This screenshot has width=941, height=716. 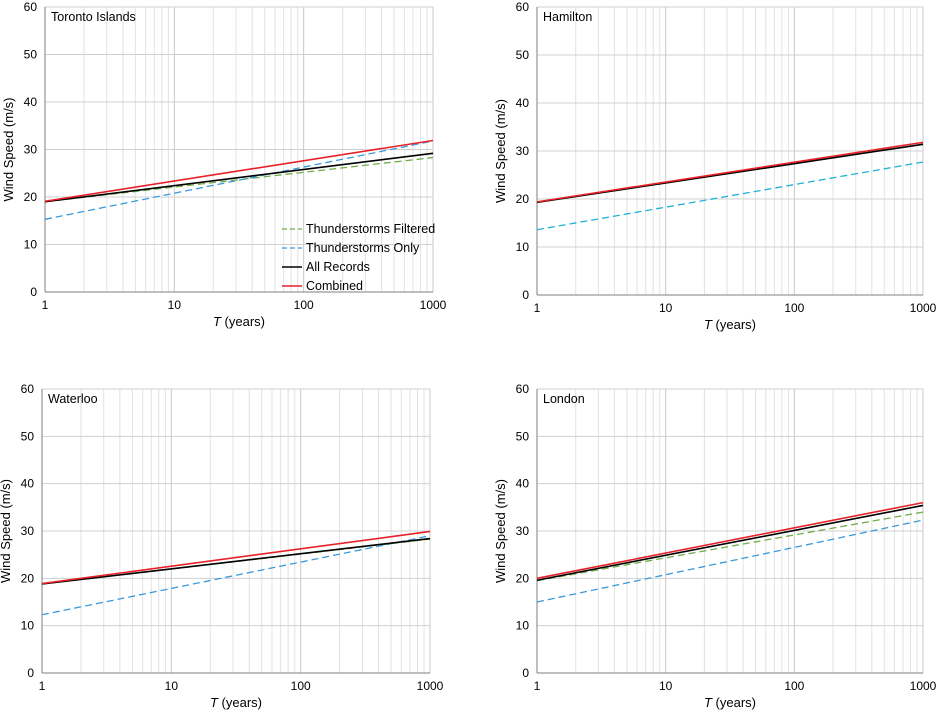 What do you see at coordinates (363, 248) in the screenshot?
I see `legend-label: Thunderstorms Only` at bounding box center [363, 248].